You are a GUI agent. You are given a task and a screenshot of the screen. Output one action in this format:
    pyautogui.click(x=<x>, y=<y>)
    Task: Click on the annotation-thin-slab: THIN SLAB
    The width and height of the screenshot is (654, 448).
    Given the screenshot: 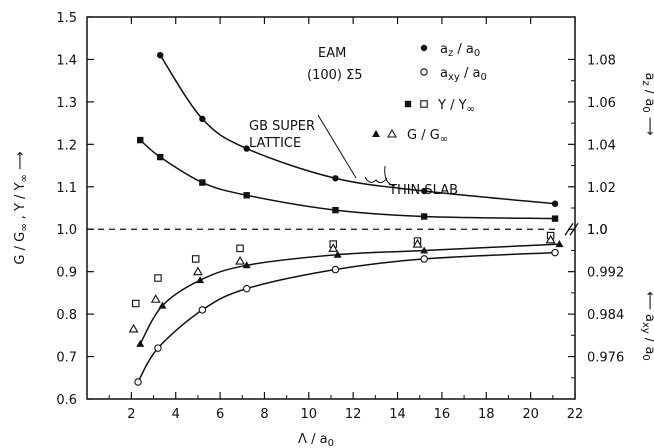 What is the action you would take?
    pyautogui.click(x=423, y=190)
    